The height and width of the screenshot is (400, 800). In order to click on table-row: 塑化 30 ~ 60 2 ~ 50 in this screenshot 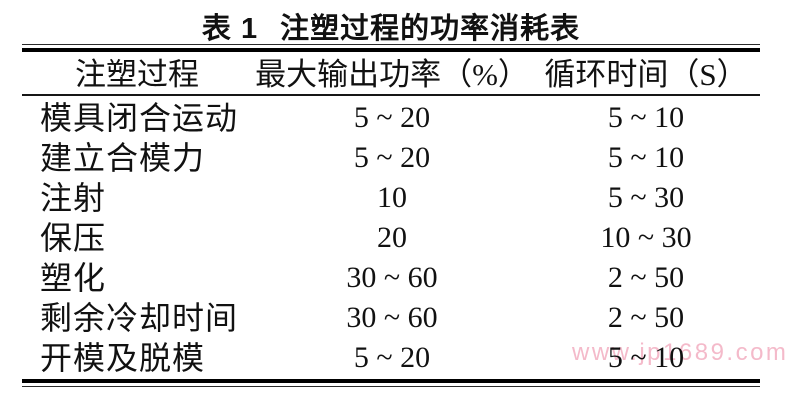, I will do `click(391, 278)`.